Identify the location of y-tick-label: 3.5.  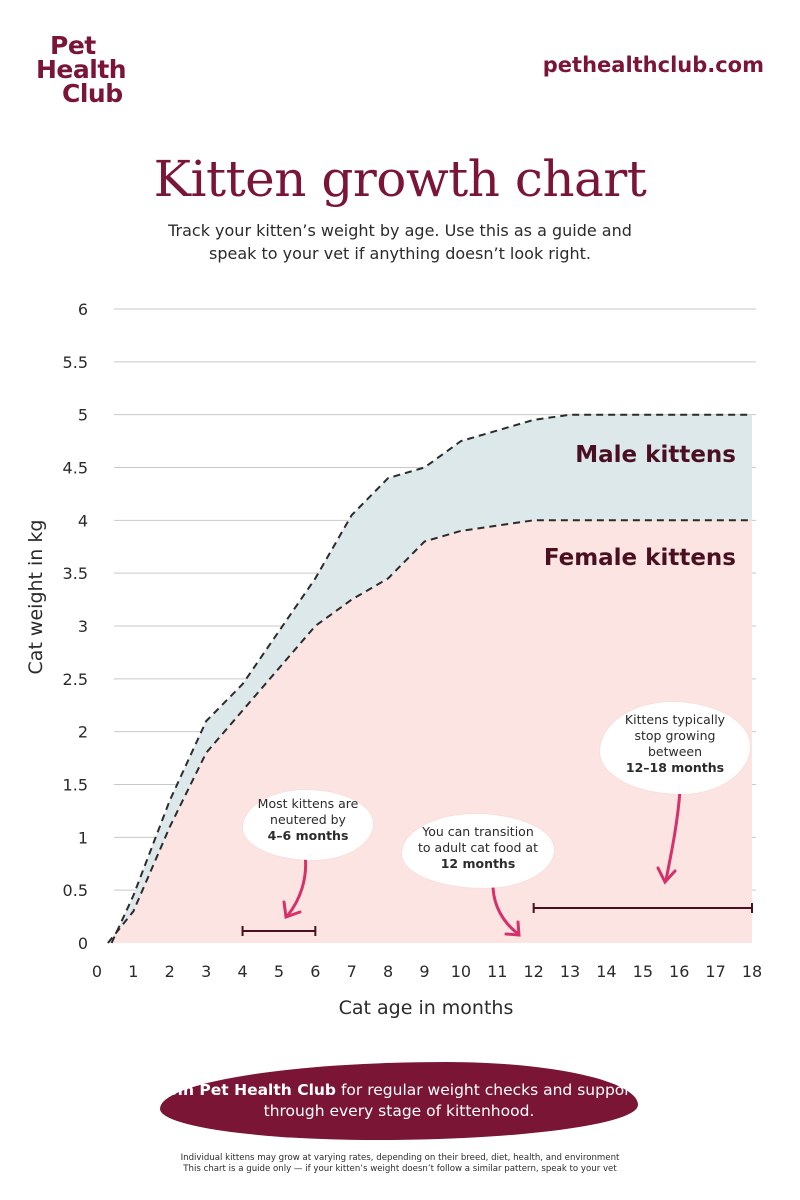
(75, 573).